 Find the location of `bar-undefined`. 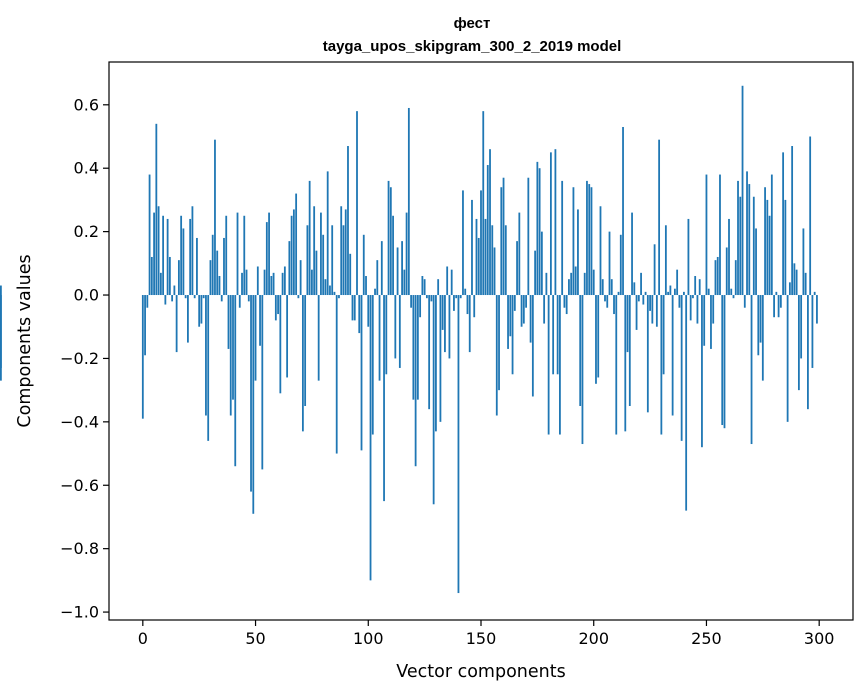

bar-undefined is located at coordinates (1, 338).